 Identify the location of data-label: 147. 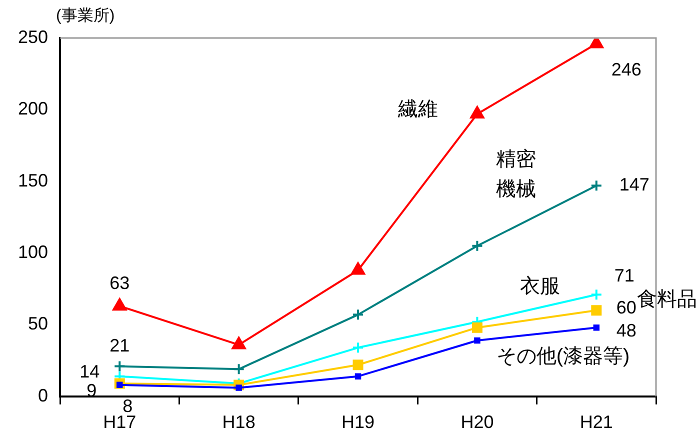
(634, 184).